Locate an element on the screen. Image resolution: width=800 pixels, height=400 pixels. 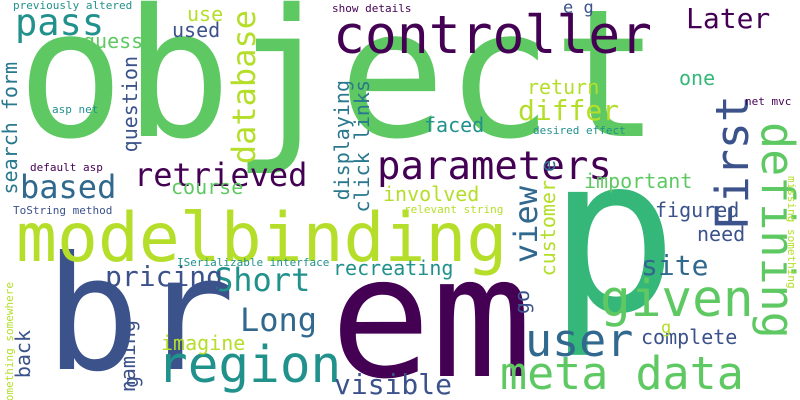
word-Later: Later is located at coordinates (728, 18).